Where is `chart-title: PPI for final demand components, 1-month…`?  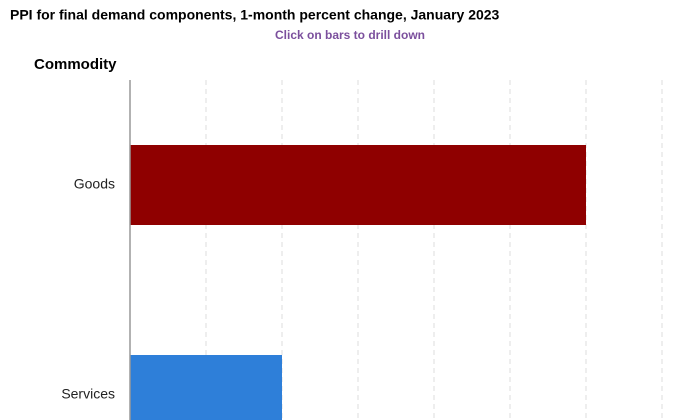
chart-title: PPI for final demand components, 1-month… is located at coordinates (255, 15).